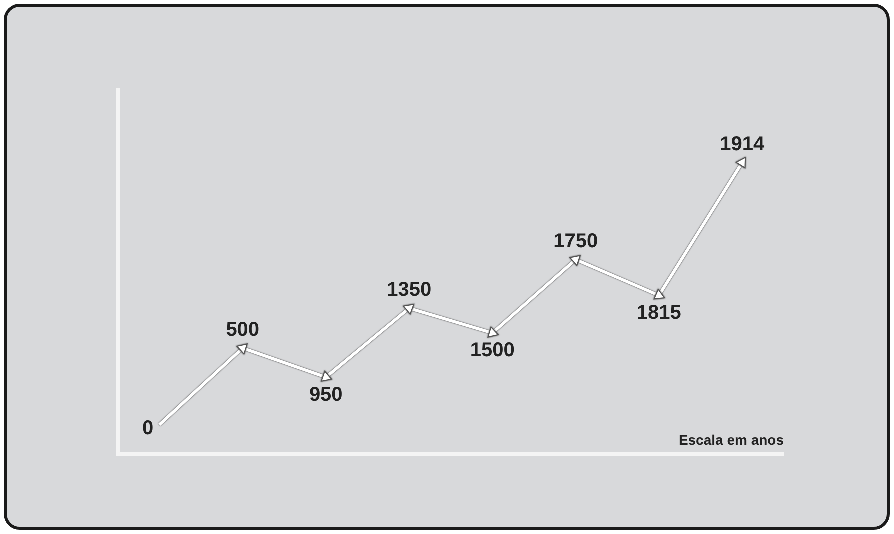 This screenshot has height=534, width=894. I want to click on x-tick-label: 1500, so click(492, 351).